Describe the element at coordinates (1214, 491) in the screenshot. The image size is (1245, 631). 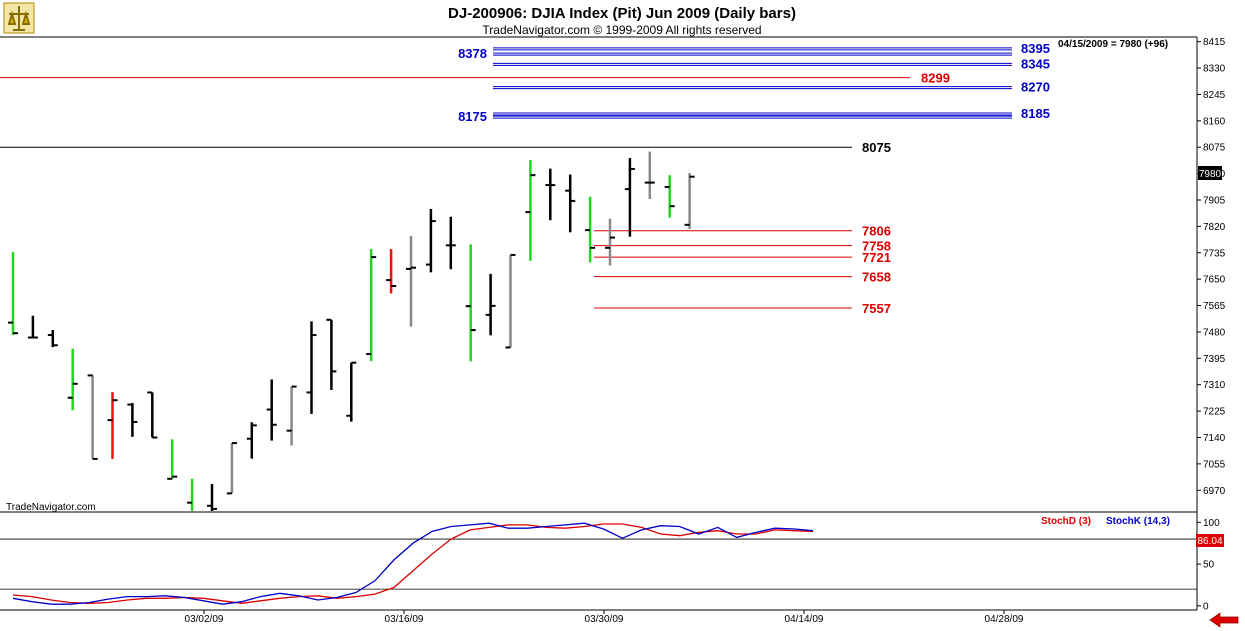
I see `price-tick-label: 6970` at that location.